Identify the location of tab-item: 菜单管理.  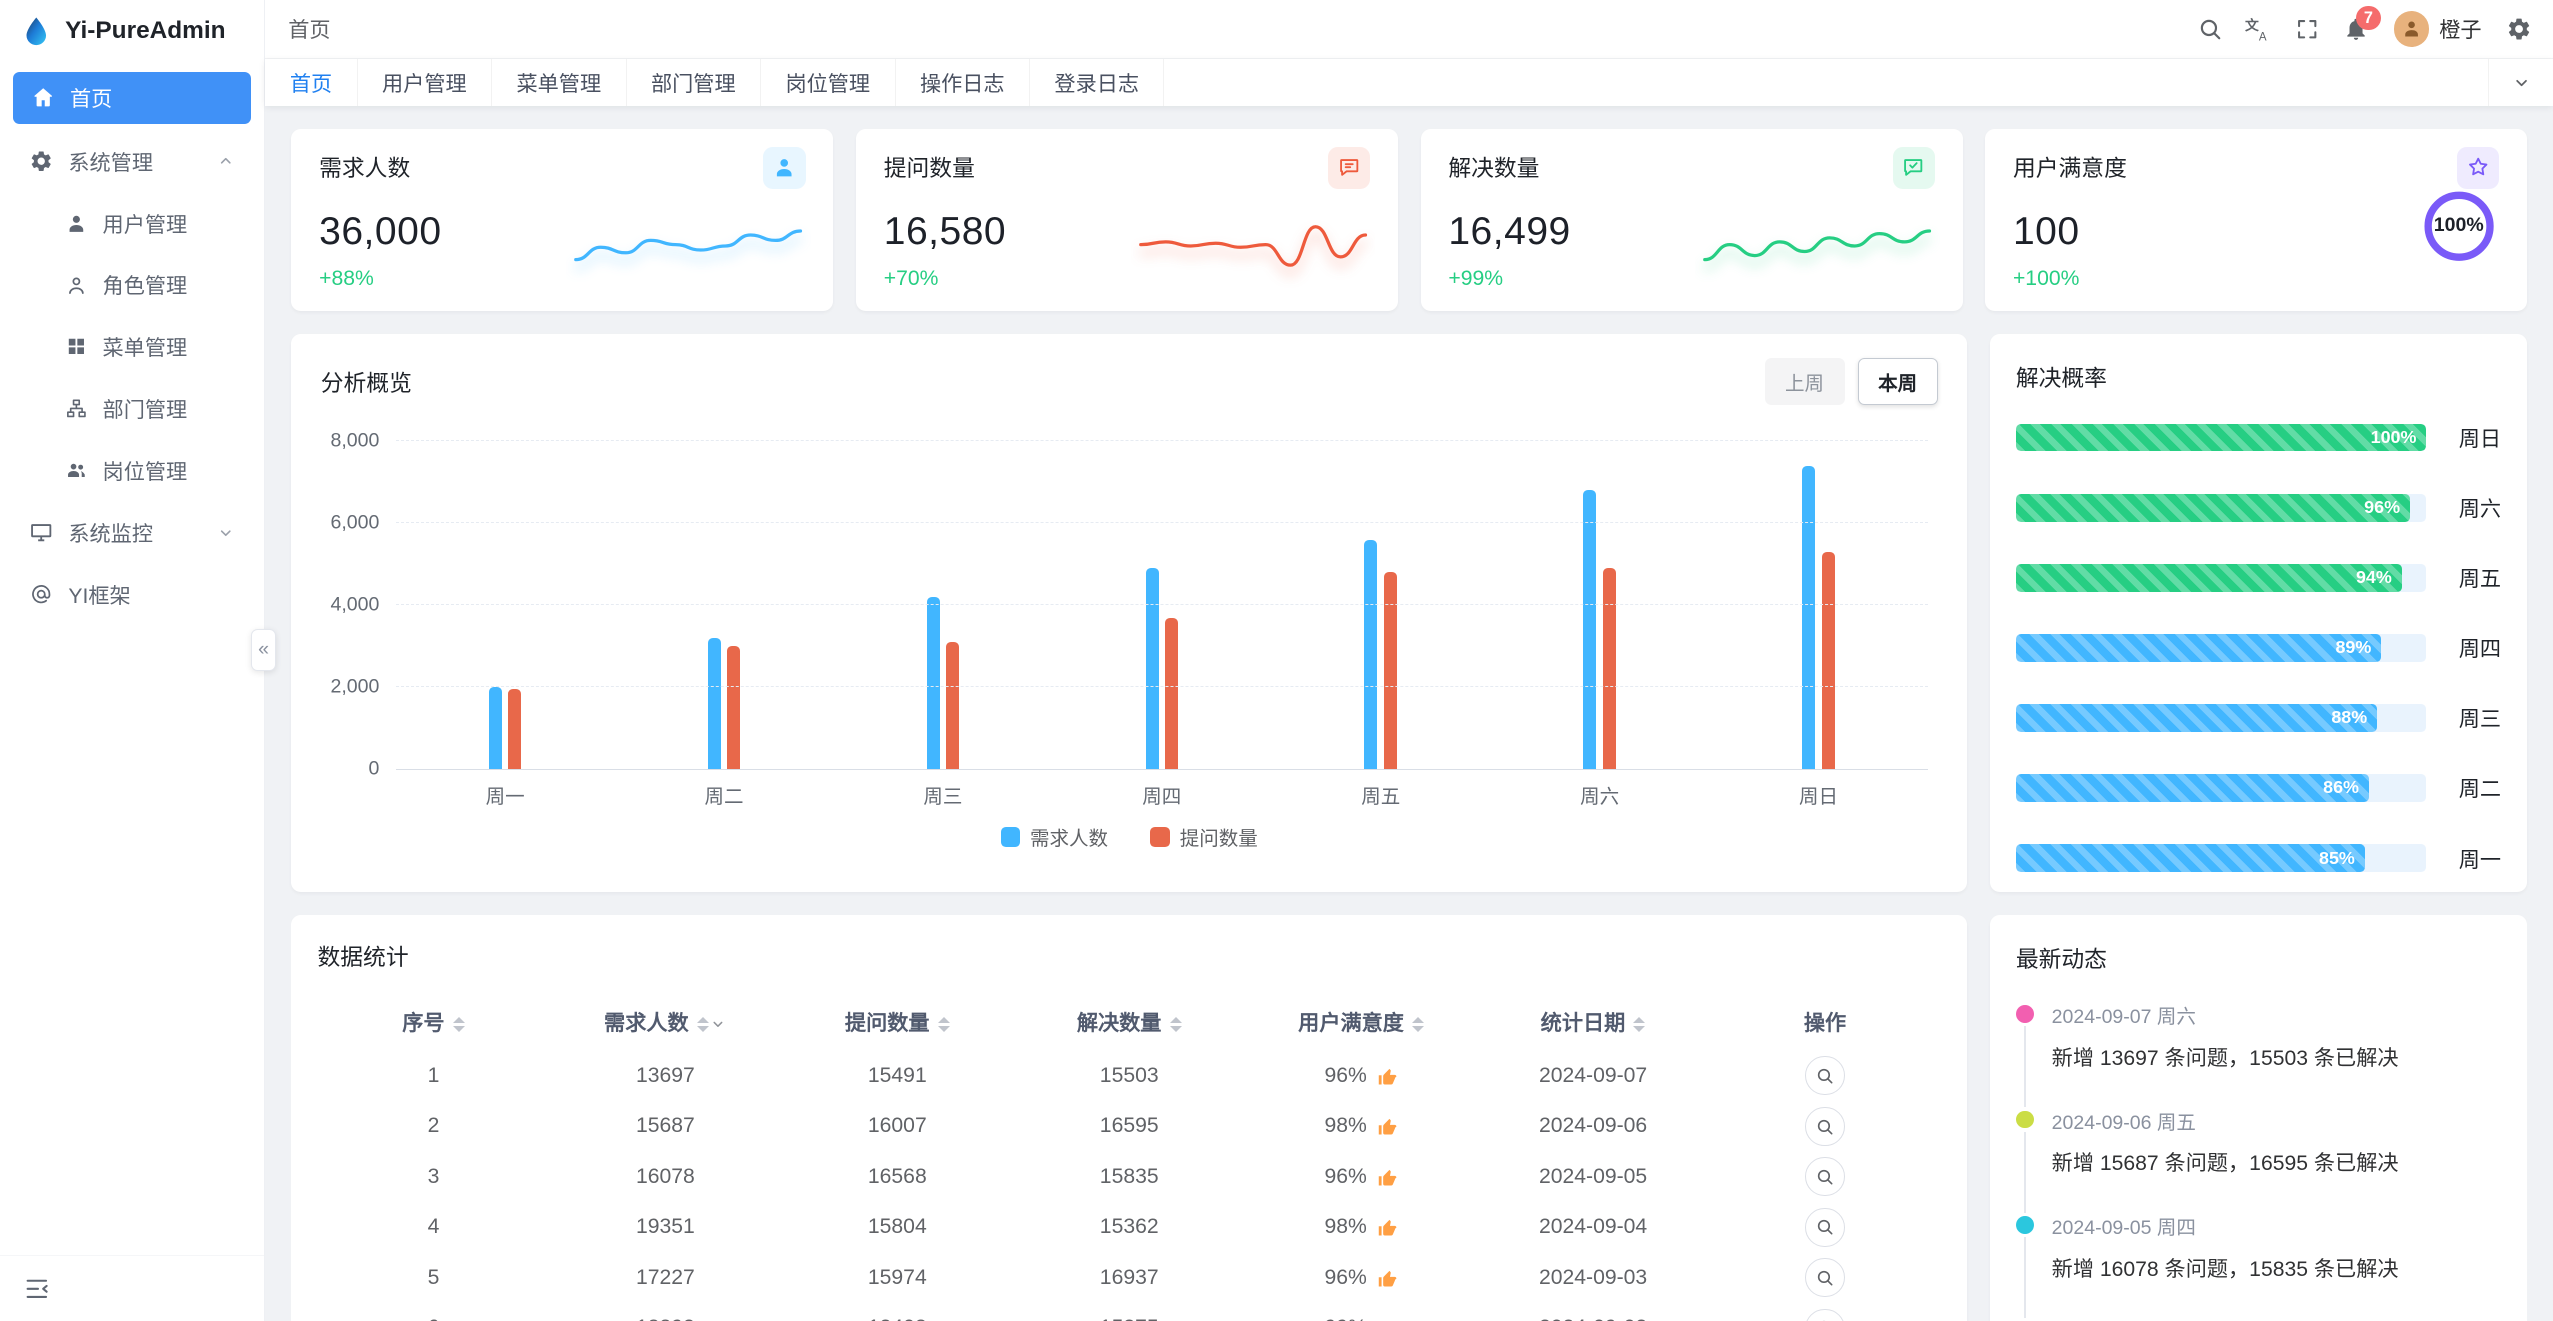
(559, 82).